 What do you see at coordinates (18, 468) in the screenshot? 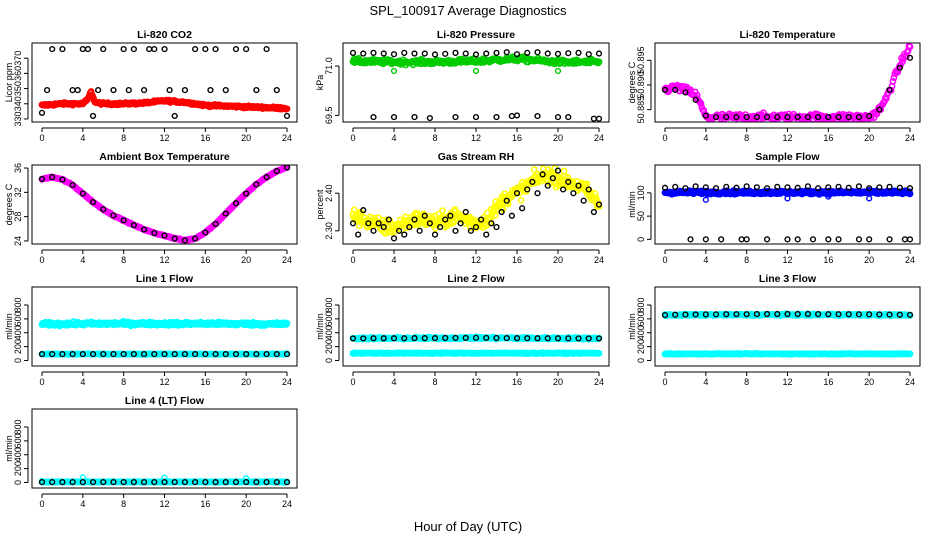
I see `y-tick-label: 200` at bounding box center [18, 468].